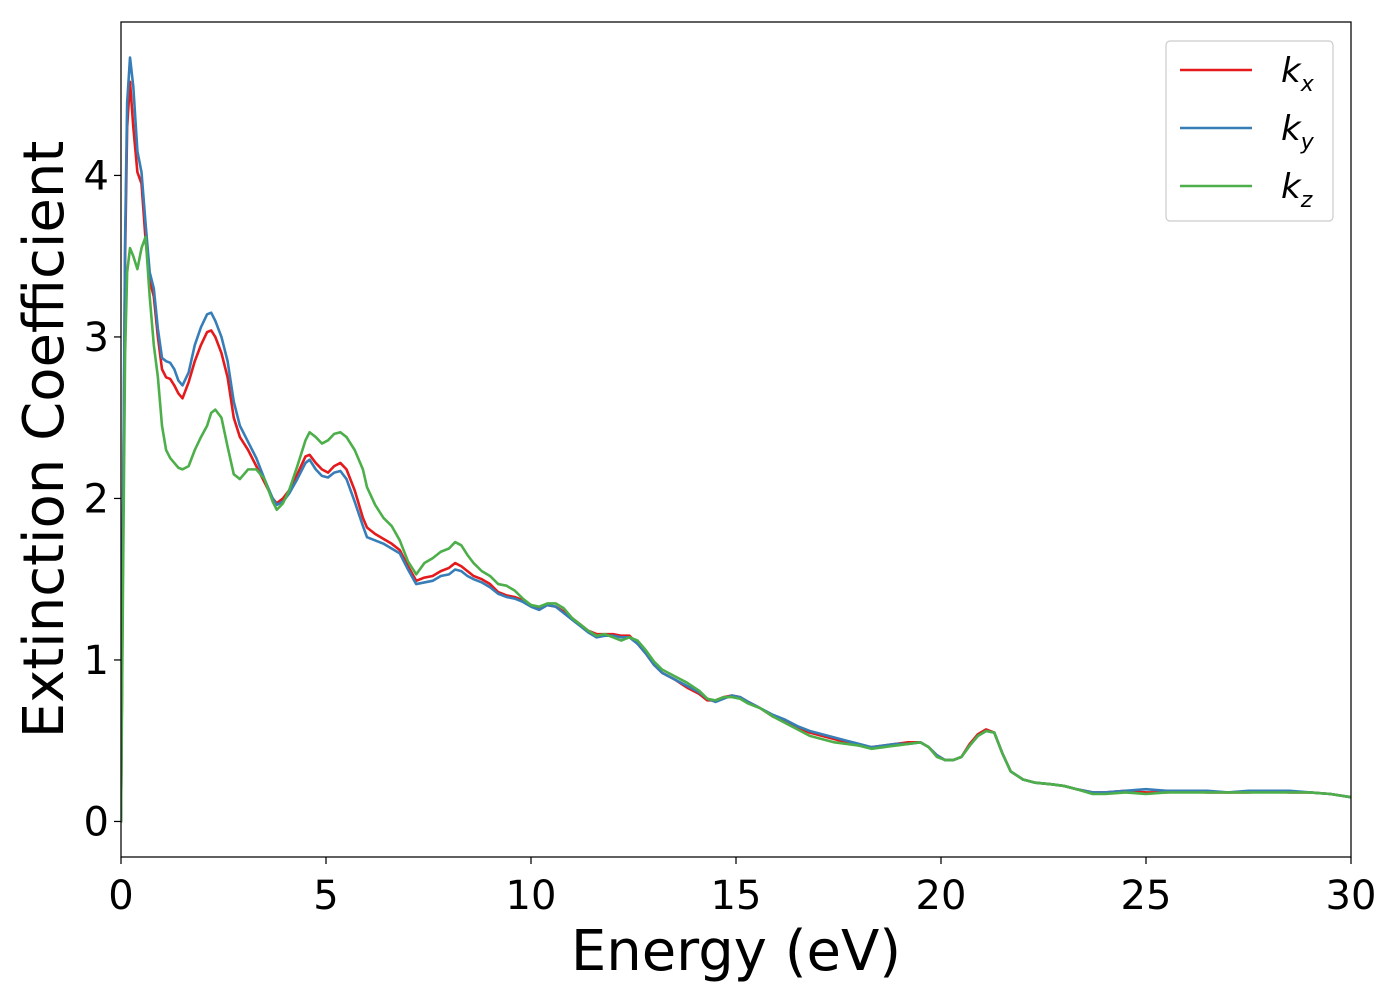  I want to click on y-axis-ticks: 0 1 2 3 4, so click(102, 499).